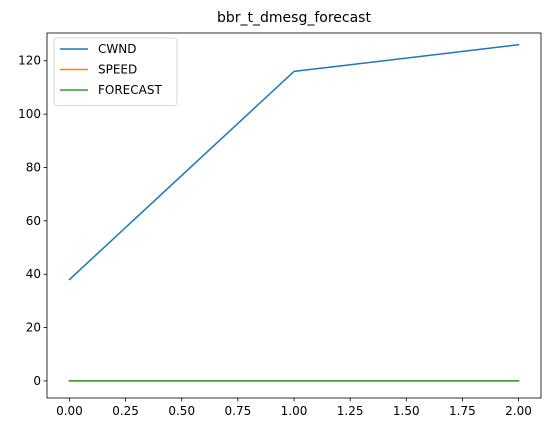 Image resolution: width=552 pixels, height=433 pixels. I want to click on y-tick-label: 100, so click(29, 114).